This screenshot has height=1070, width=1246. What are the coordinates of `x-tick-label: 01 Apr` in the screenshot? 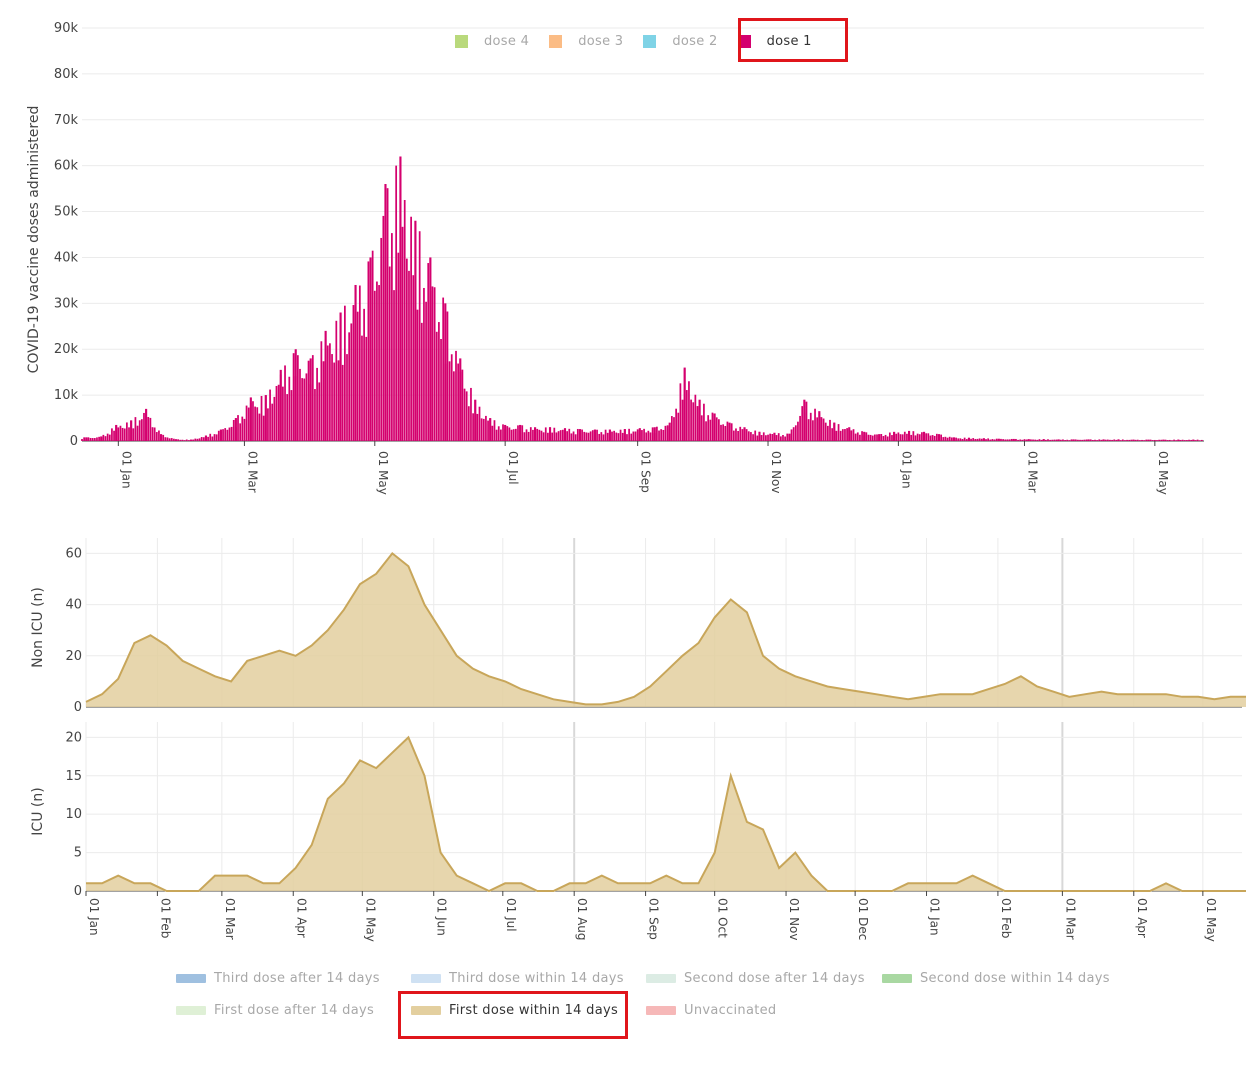 It's located at (301, 918).